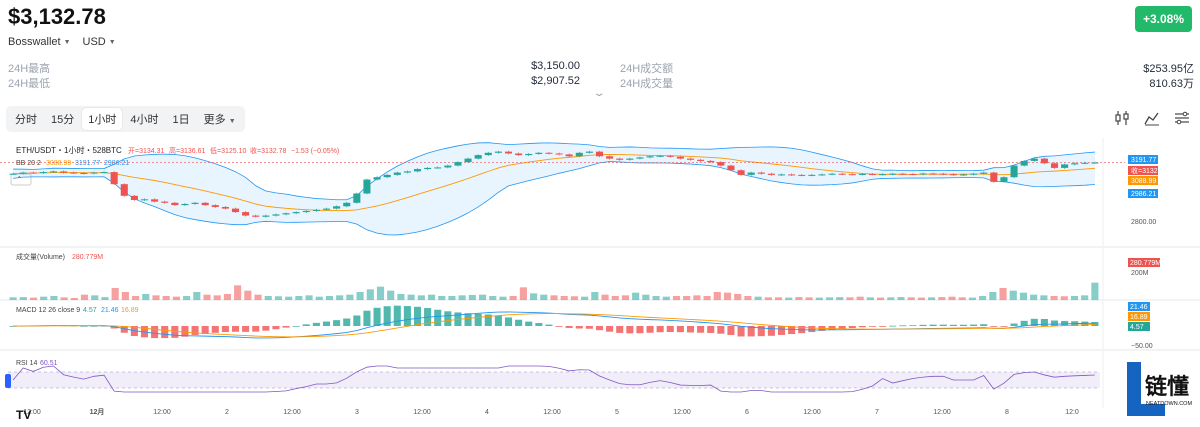 Image resolution: width=1200 pixels, height=427 pixels. Describe the element at coordinates (1152, 118) in the screenshot. I see `line-chart-icon` at that location.